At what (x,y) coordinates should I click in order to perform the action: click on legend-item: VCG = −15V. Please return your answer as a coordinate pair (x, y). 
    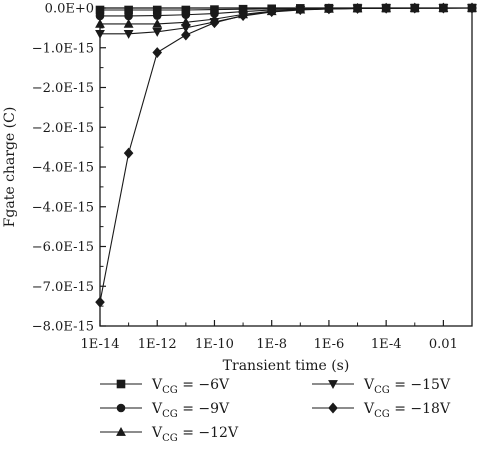
    Looking at the image, I should click on (381, 386).